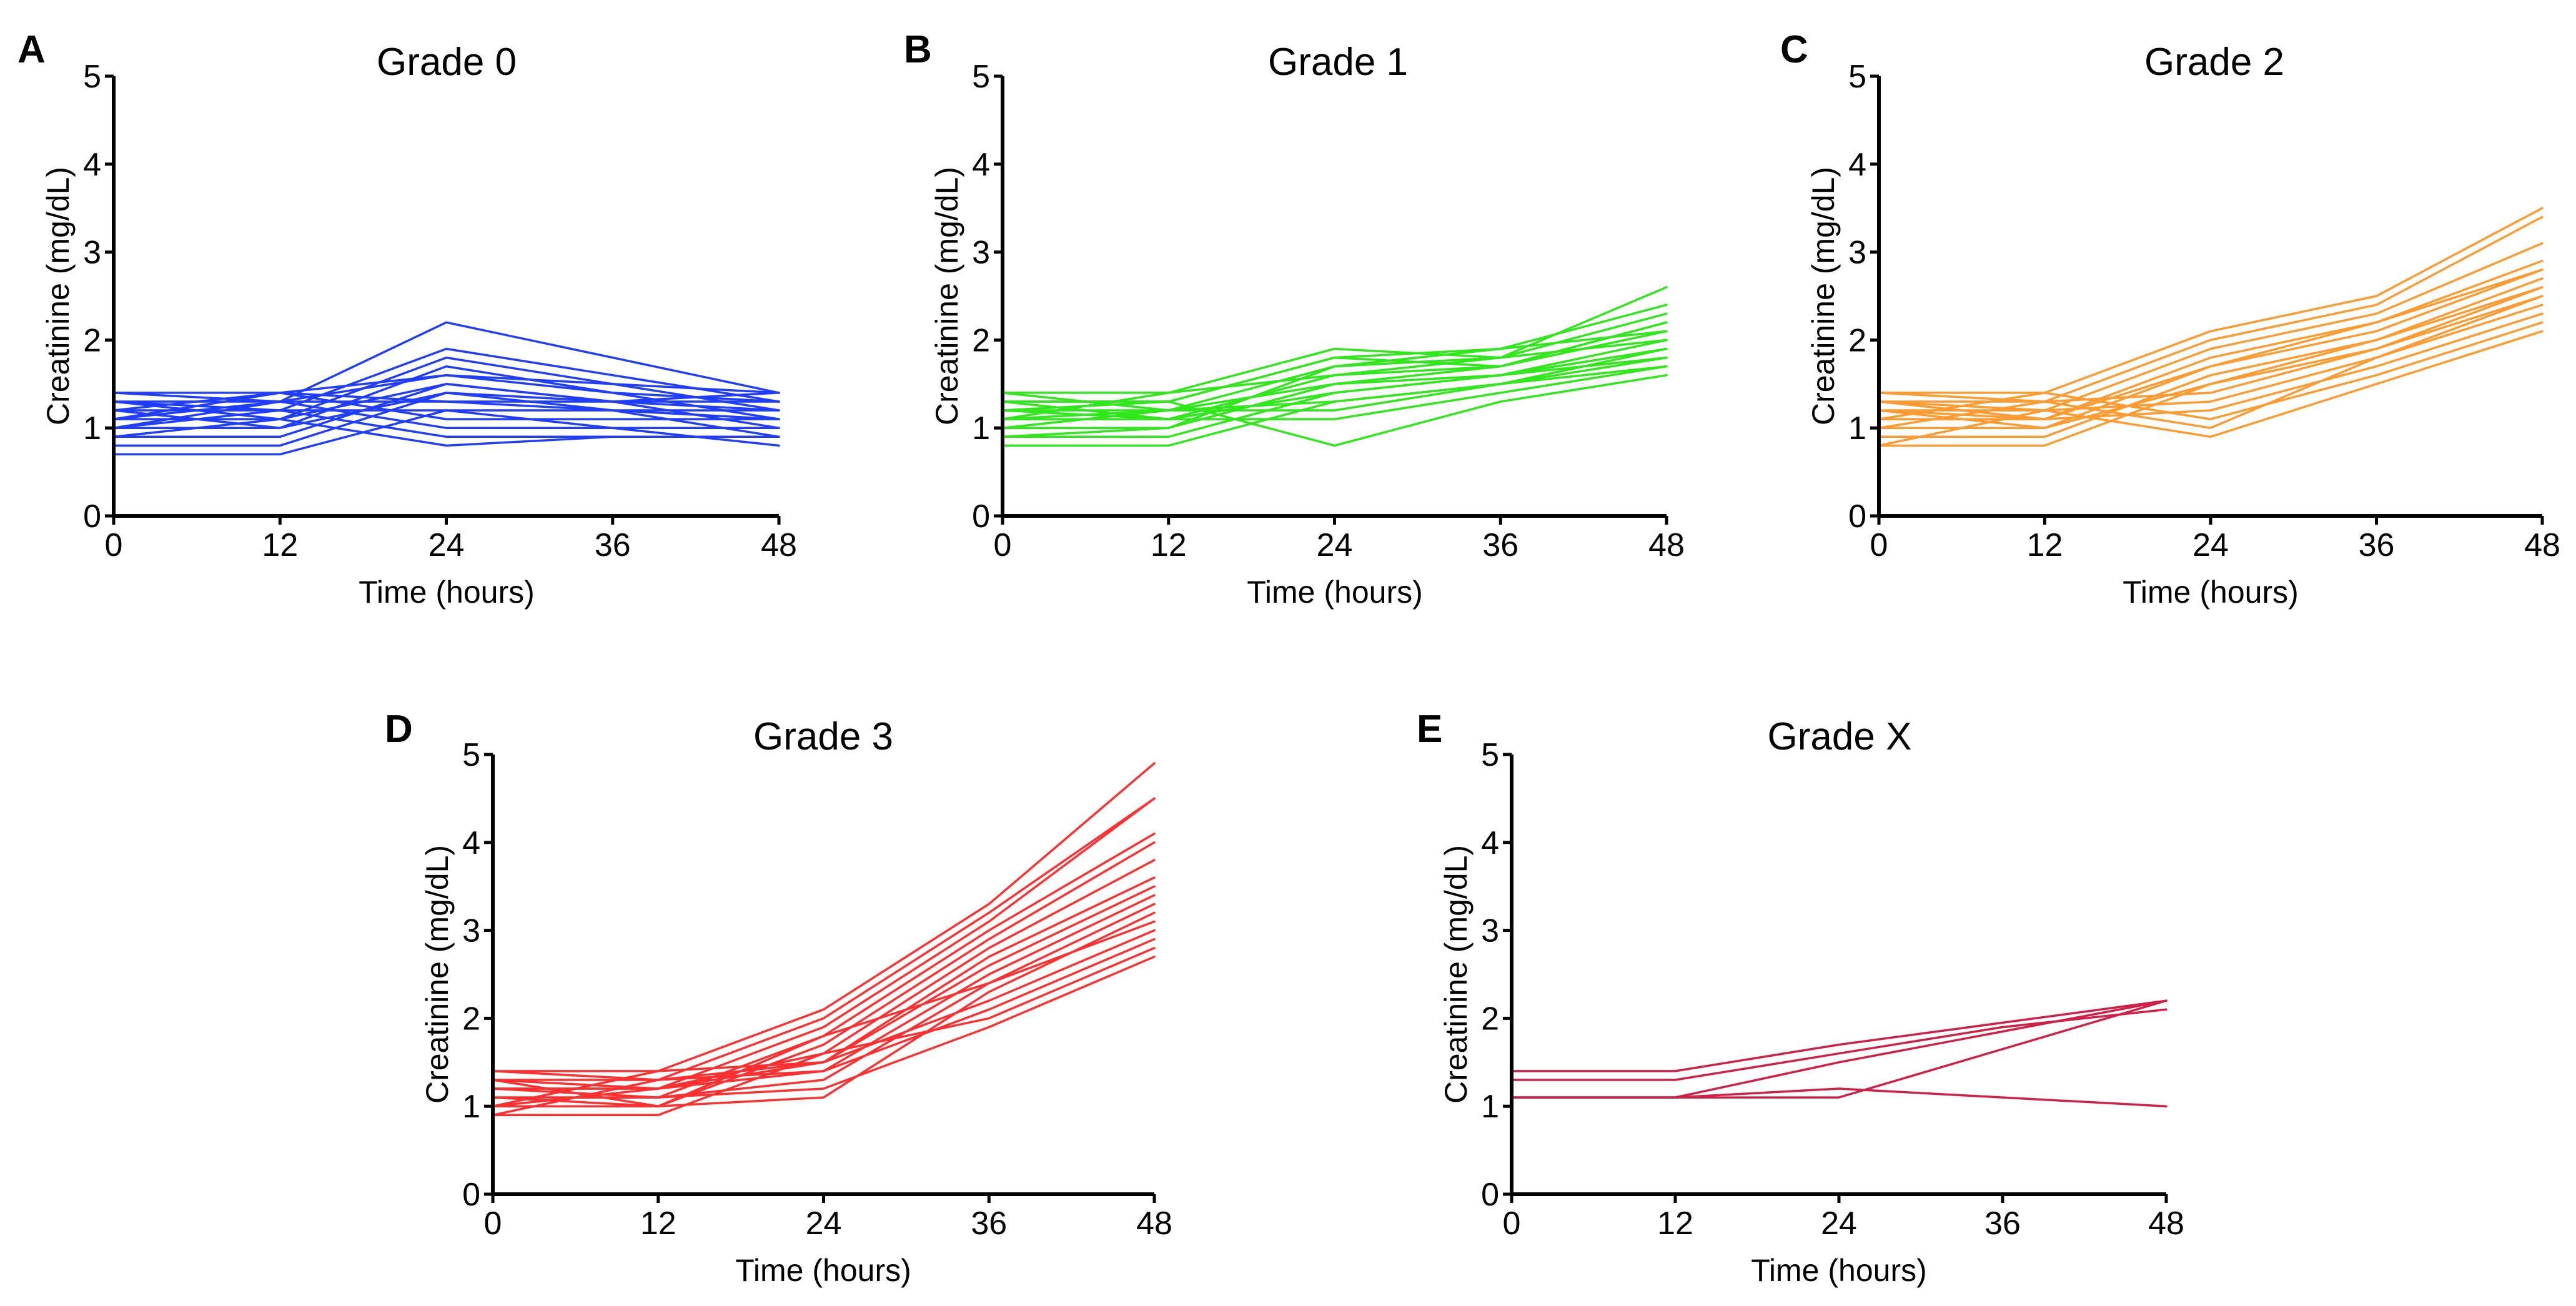  Describe the element at coordinates (823, 736) in the screenshot. I see `panel-title: Grade 3` at that location.